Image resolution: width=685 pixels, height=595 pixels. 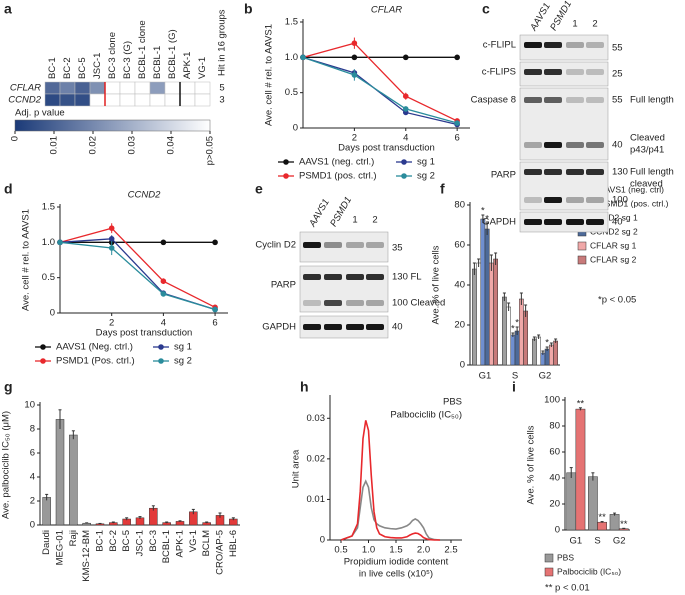 I want to click on legend-label: sgAAVS1 (neg. ctrl), so click(x=627, y=189).